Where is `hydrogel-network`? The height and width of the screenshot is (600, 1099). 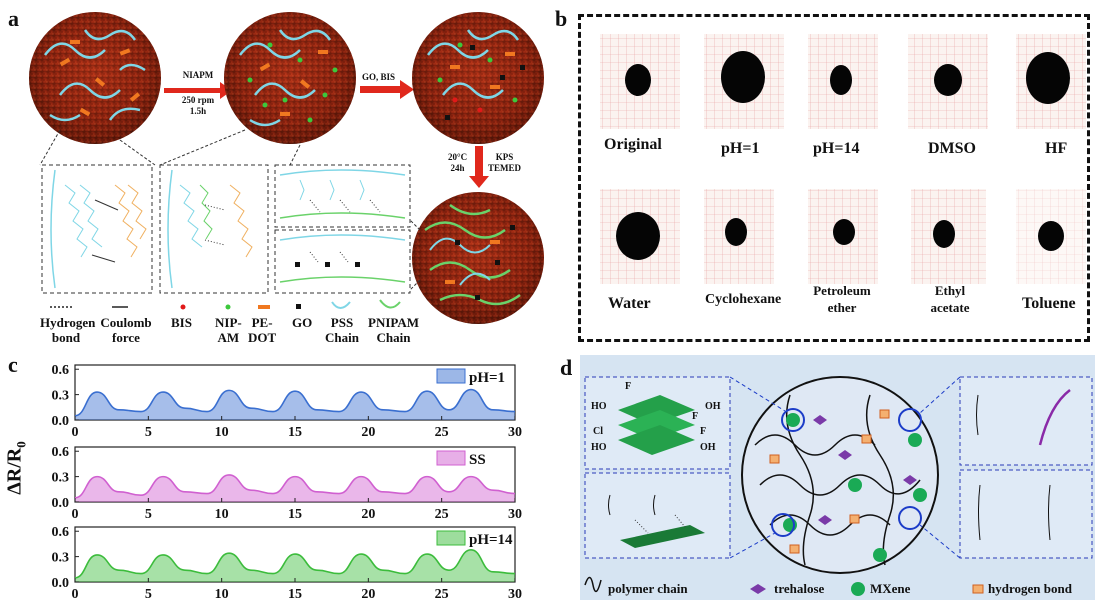
hydrogel-network is located at coordinates (840, 475).